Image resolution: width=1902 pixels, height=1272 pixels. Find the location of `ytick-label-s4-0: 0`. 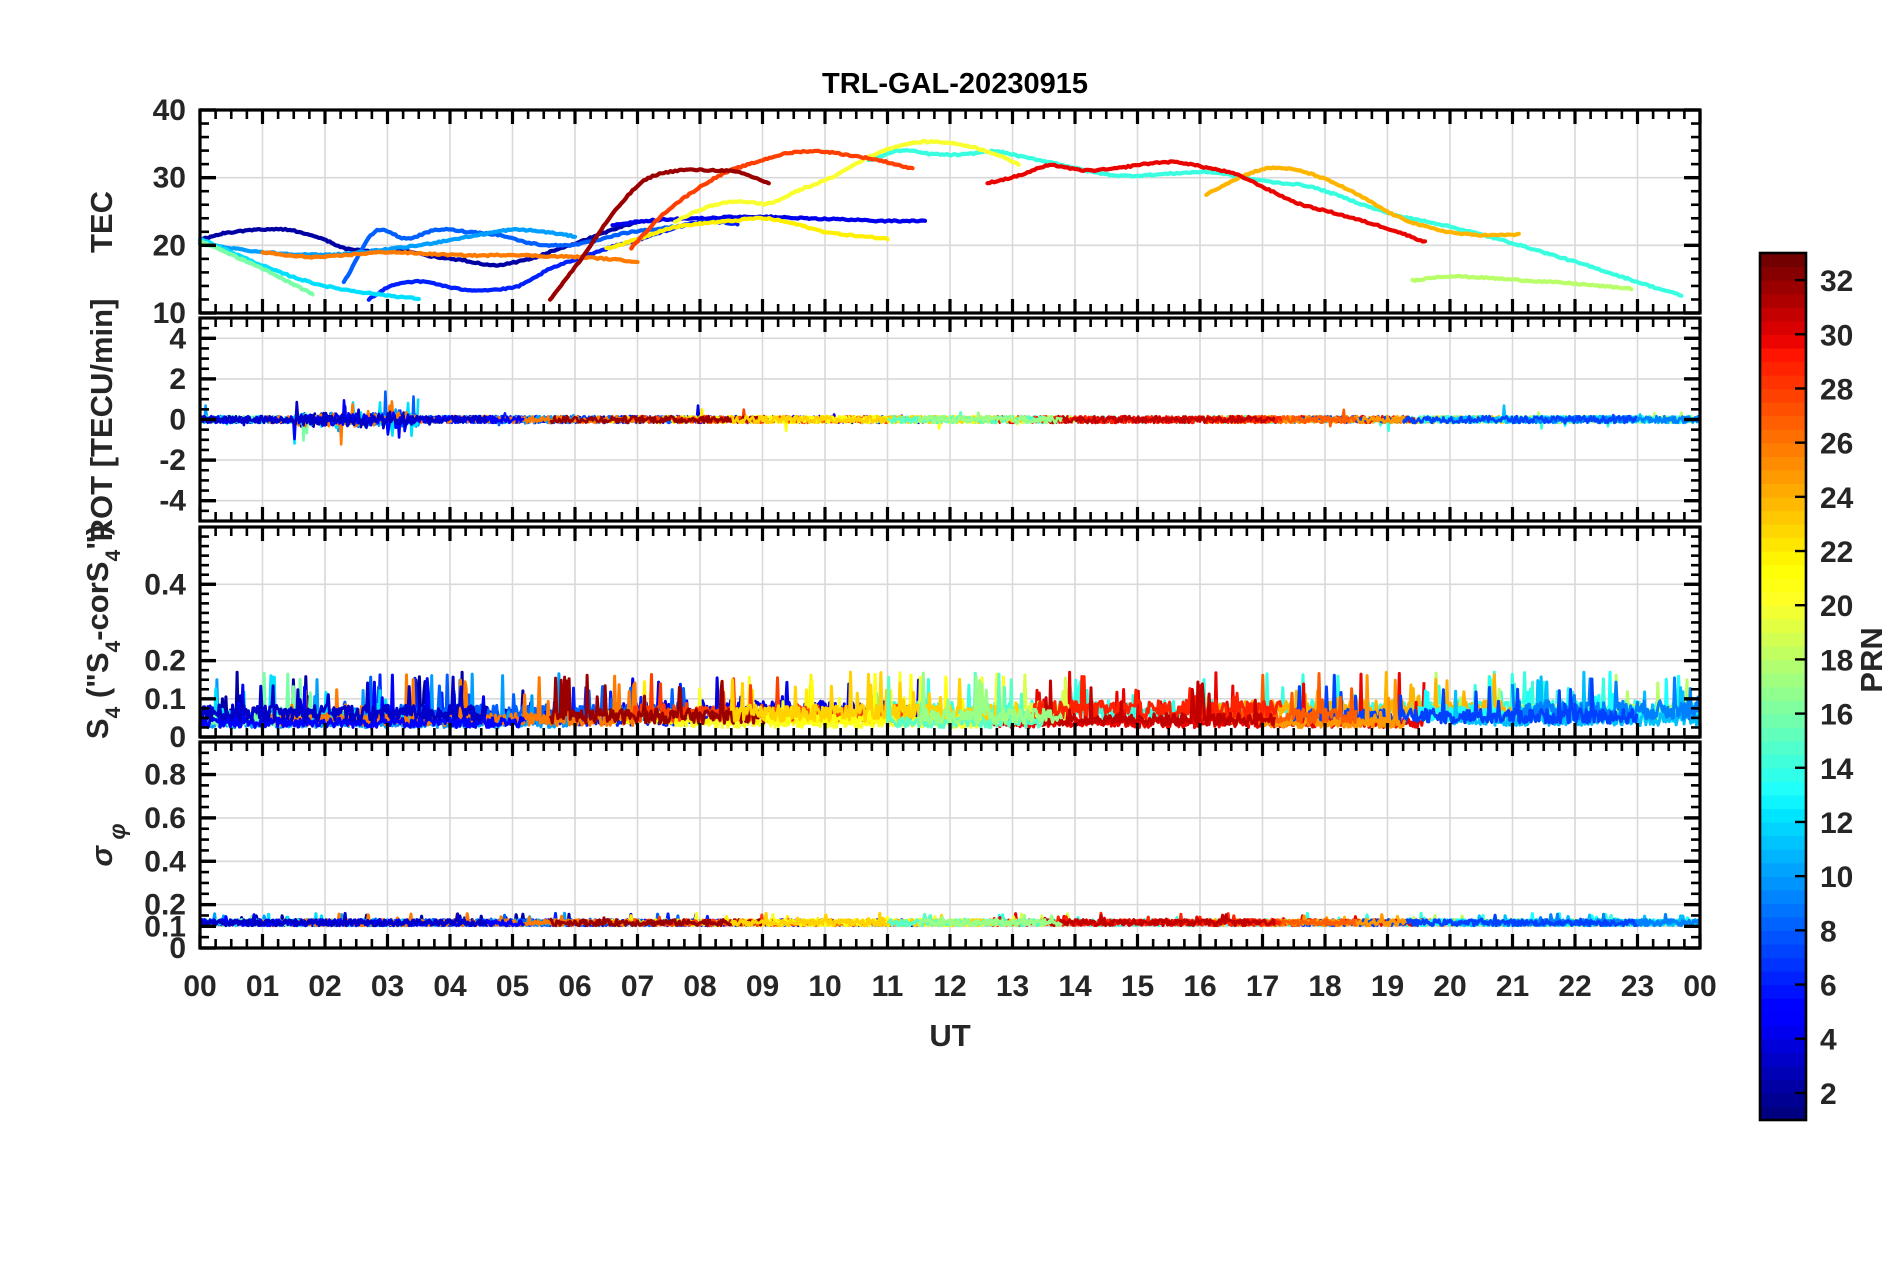

ytick-label-s4-0: 0 is located at coordinates (177, 737).